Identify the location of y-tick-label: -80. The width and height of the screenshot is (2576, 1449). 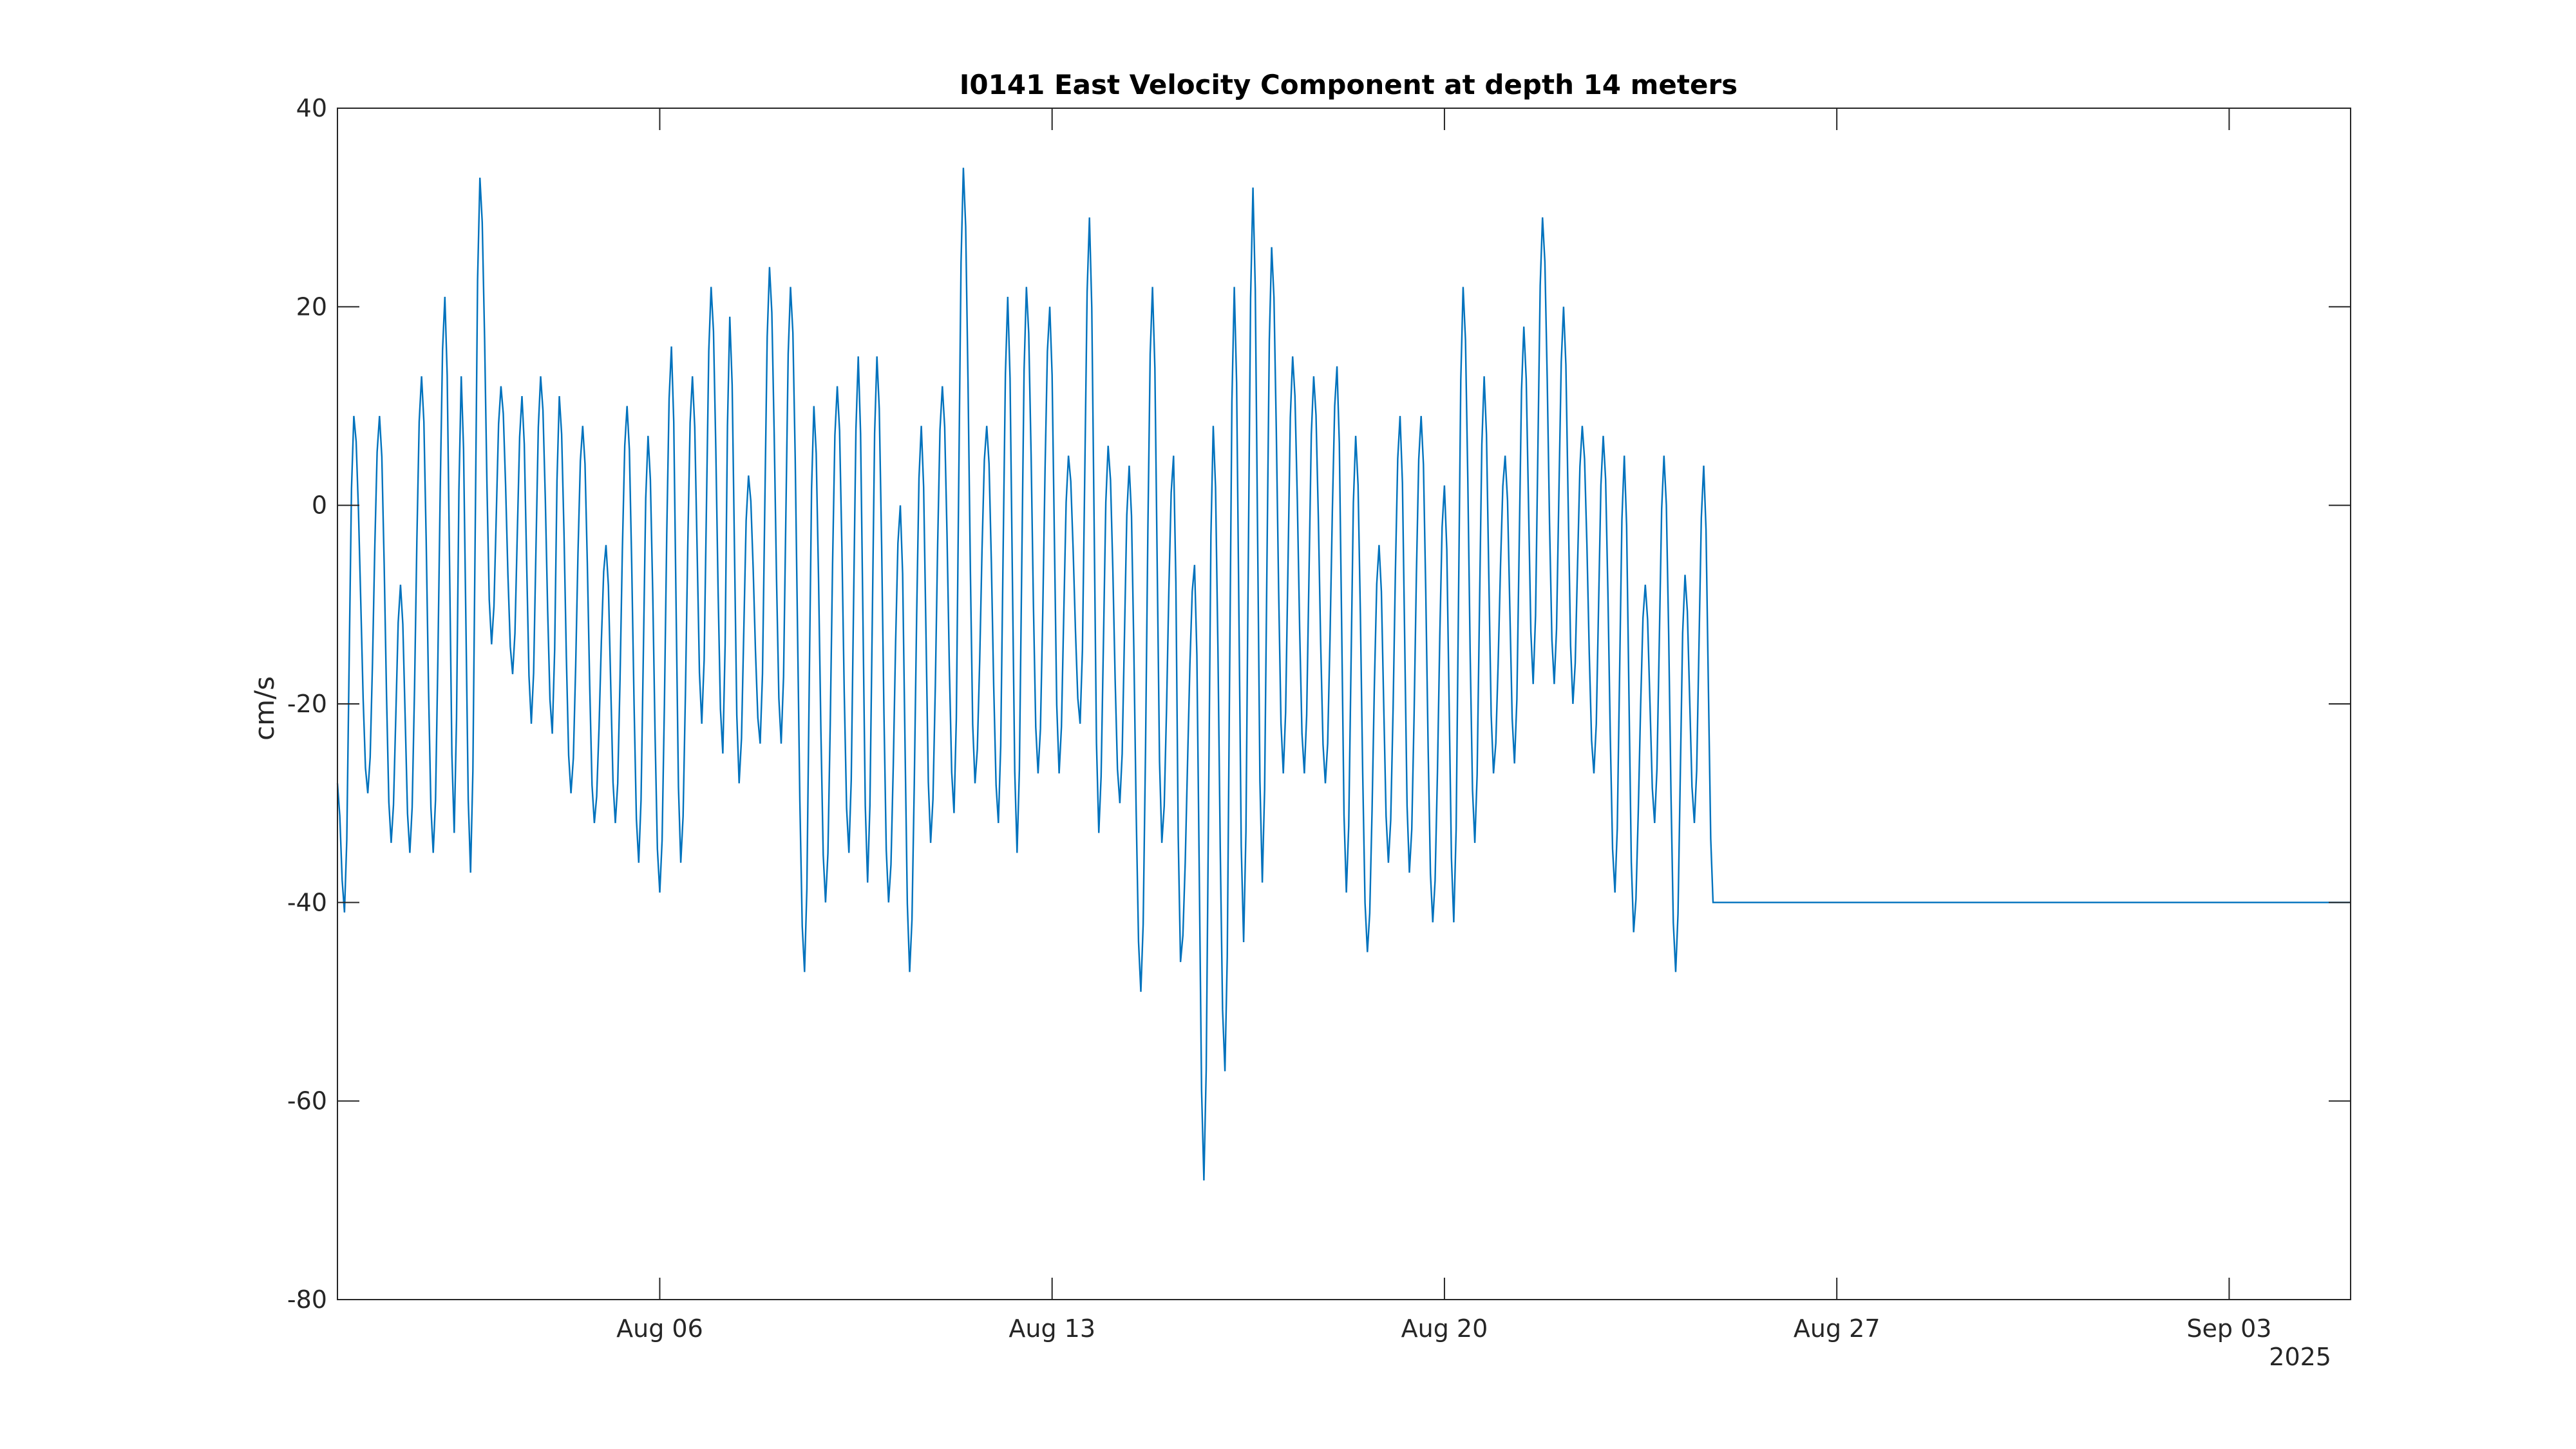
(307, 1299).